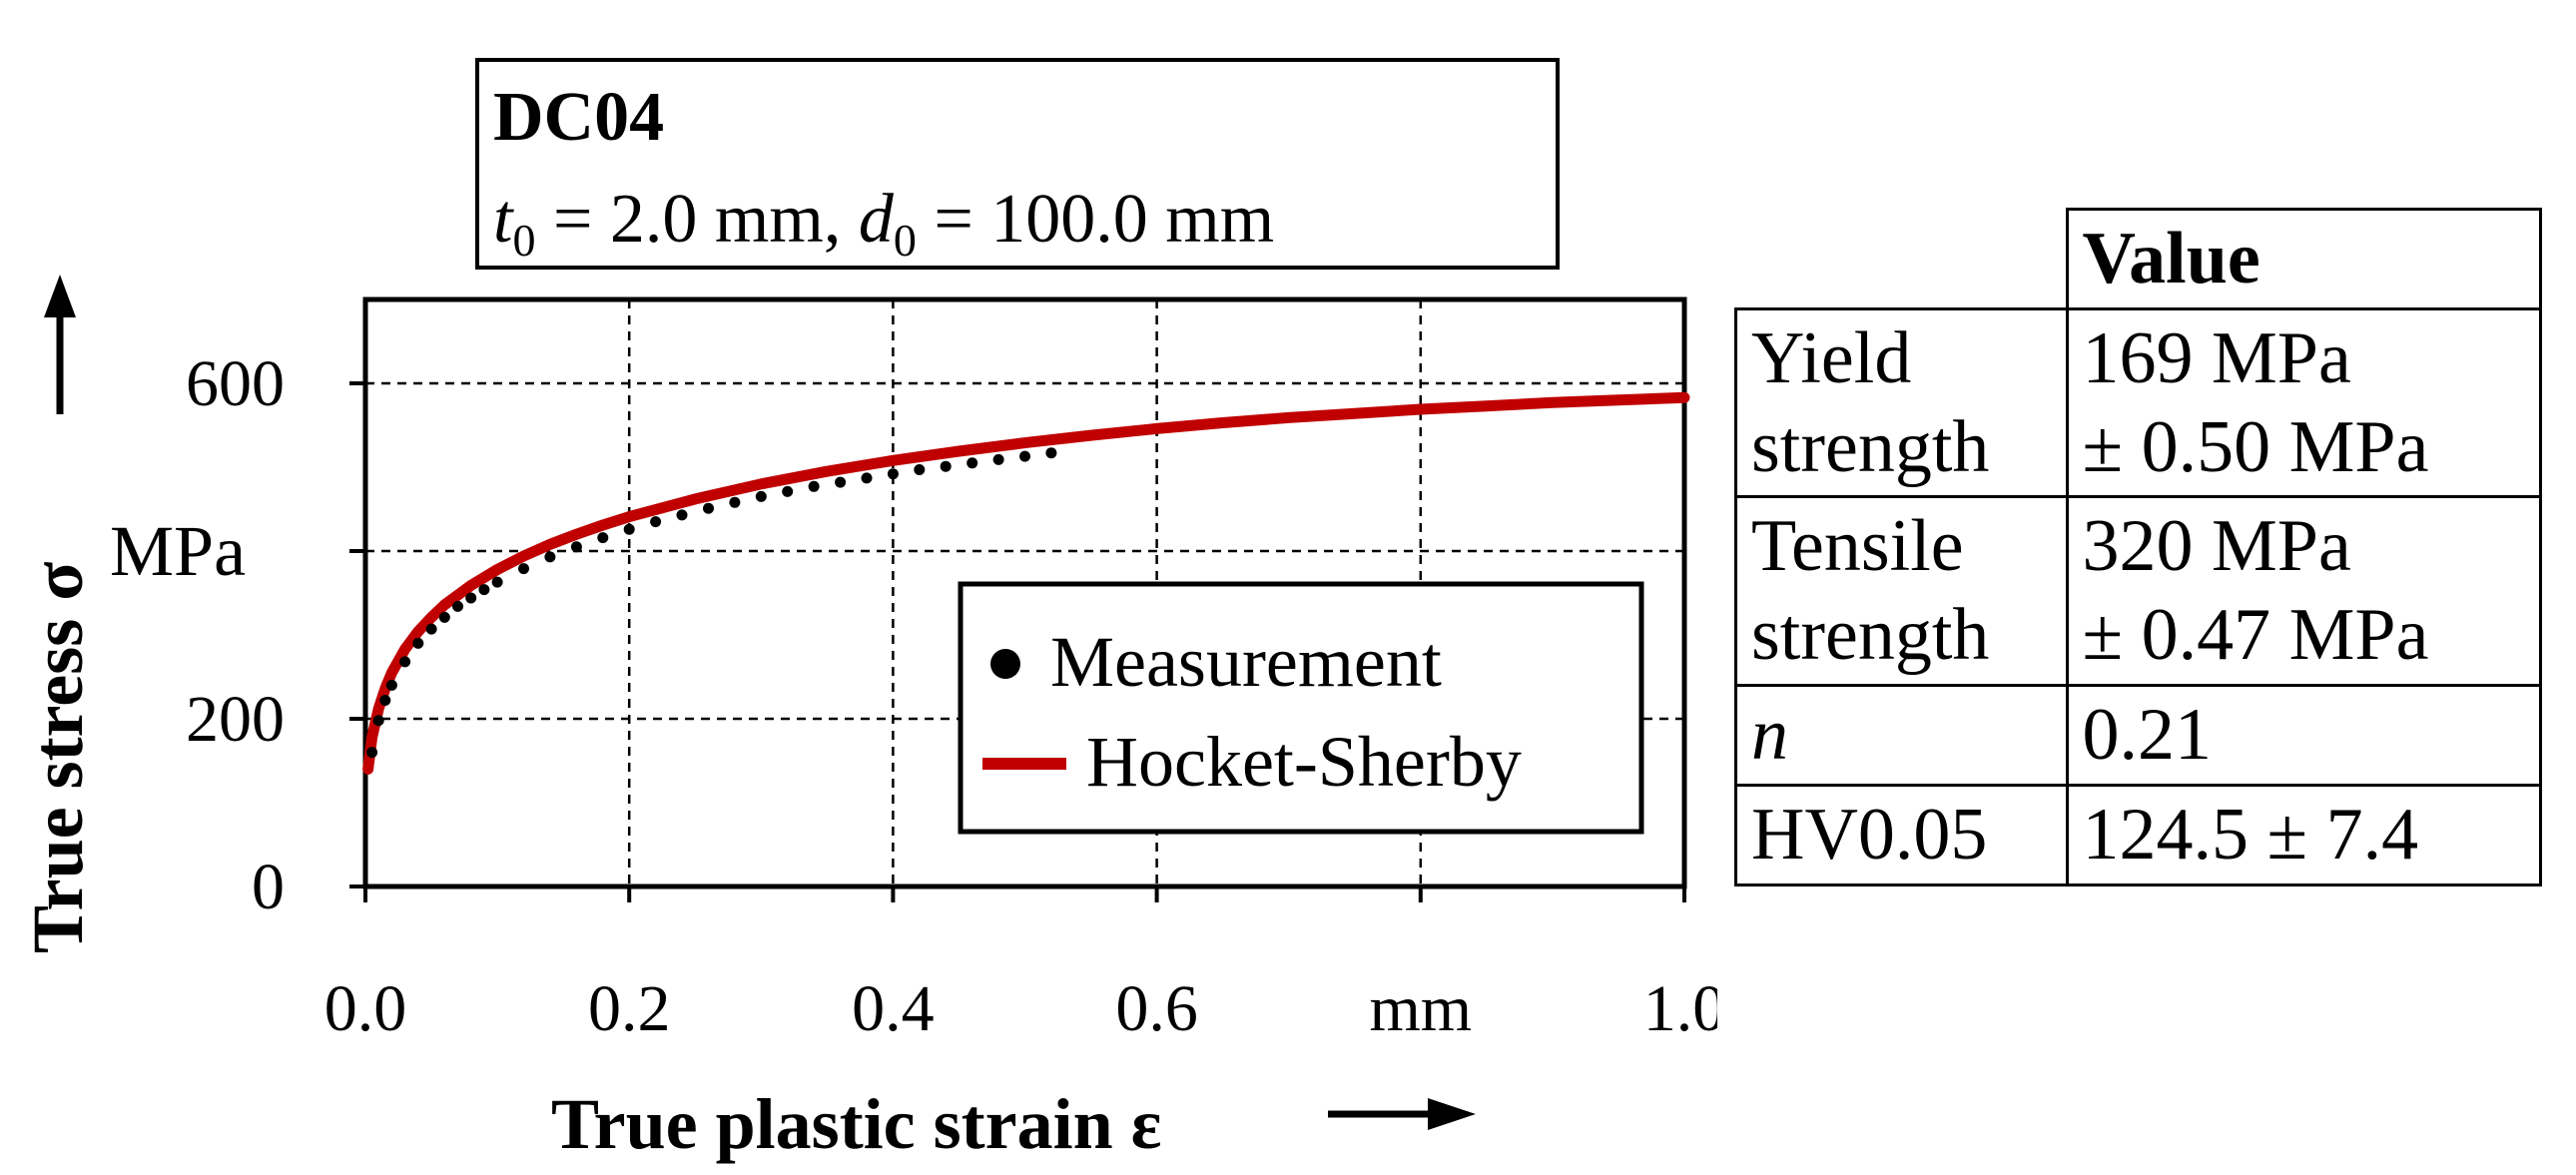  What do you see at coordinates (578, 118) in the screenshot?
I see `title-material: DC04` at bounding box center [578, 118].